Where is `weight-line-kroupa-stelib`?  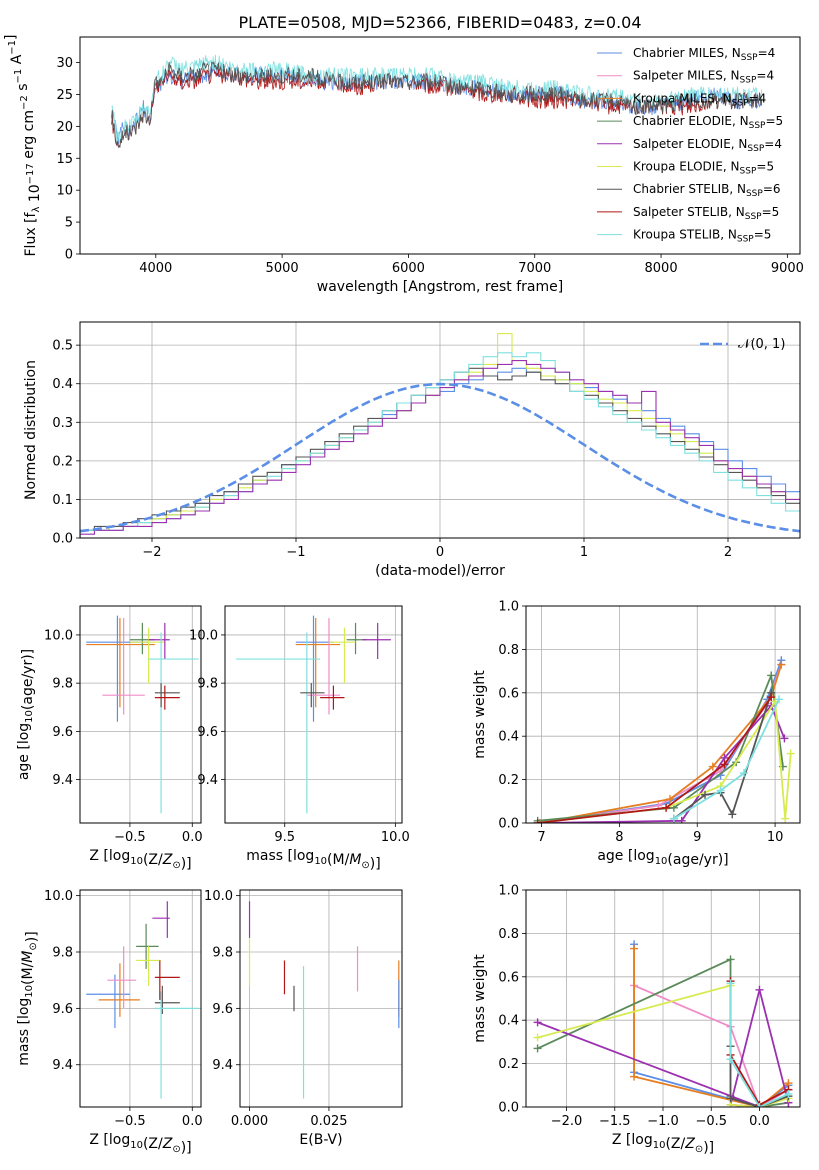 weight-line-kroupa-stelib is located at coordinates (726, 759).